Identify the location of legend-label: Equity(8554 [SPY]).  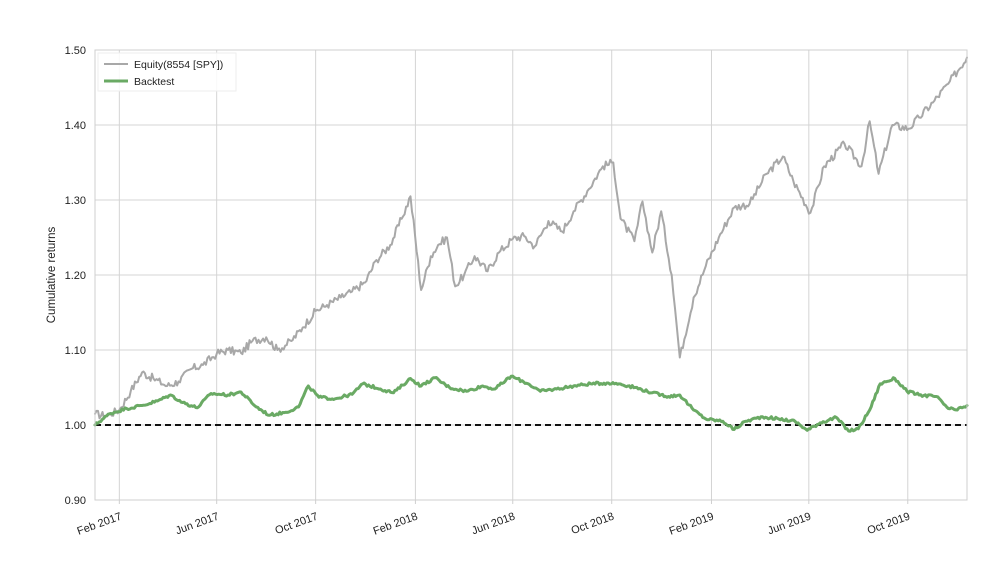
(178, 65).